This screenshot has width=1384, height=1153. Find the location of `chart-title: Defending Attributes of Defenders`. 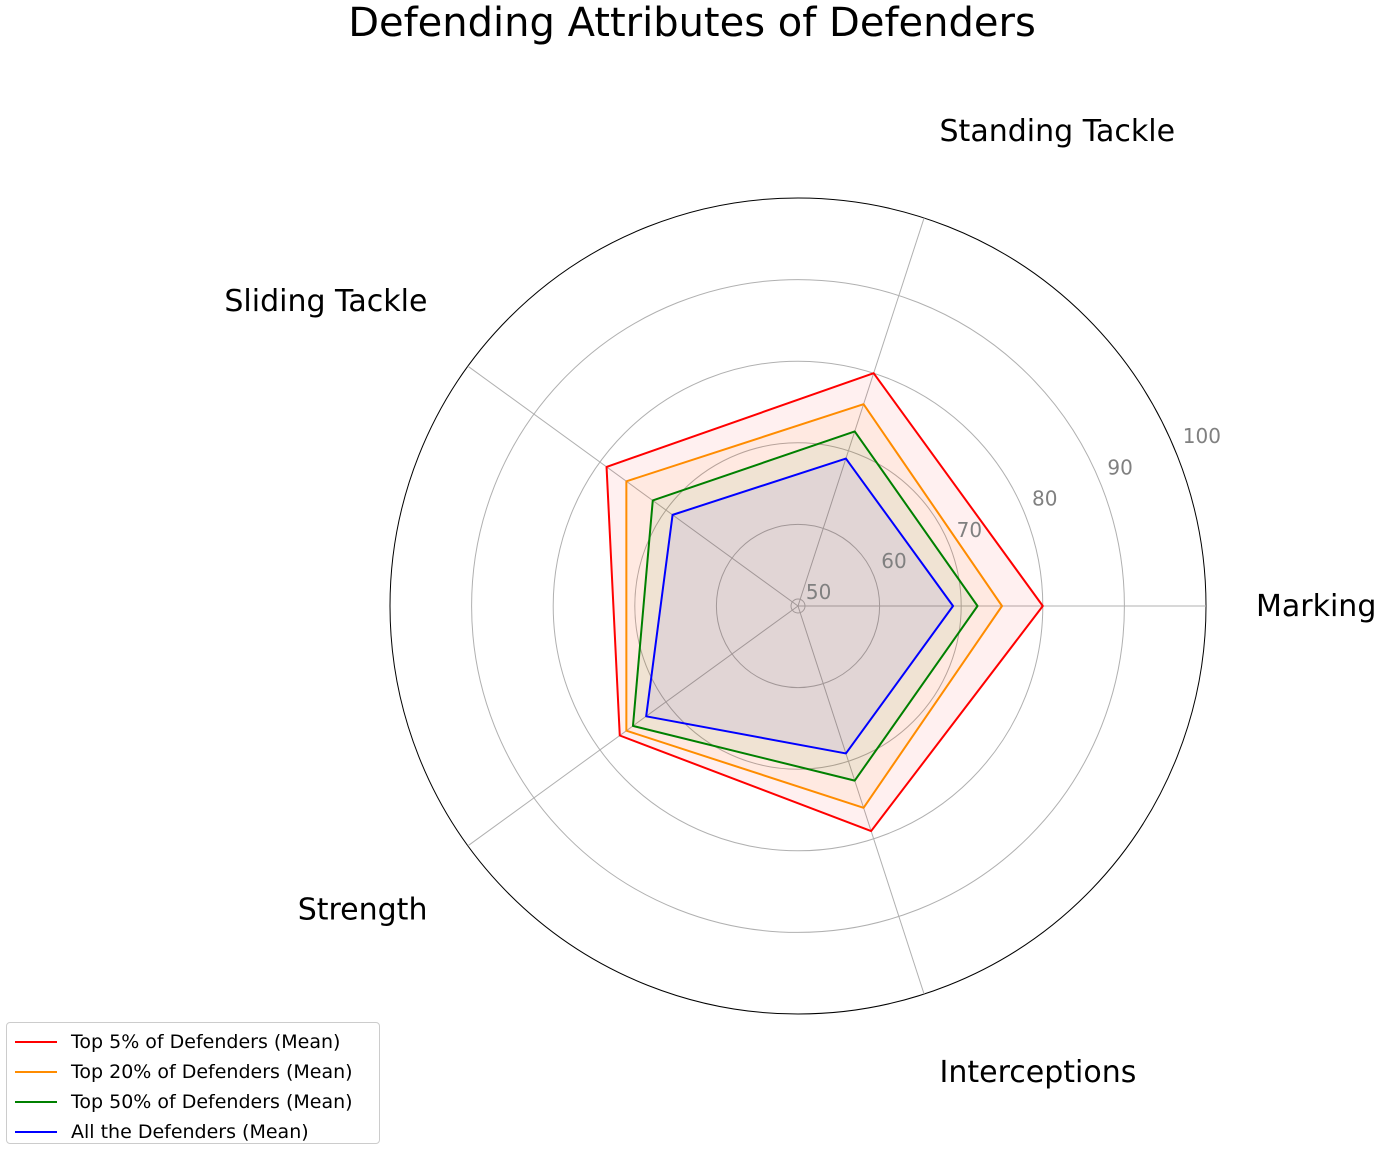

chart-title: Defending Attributes of Defenders is located at coordinates (692, 23).